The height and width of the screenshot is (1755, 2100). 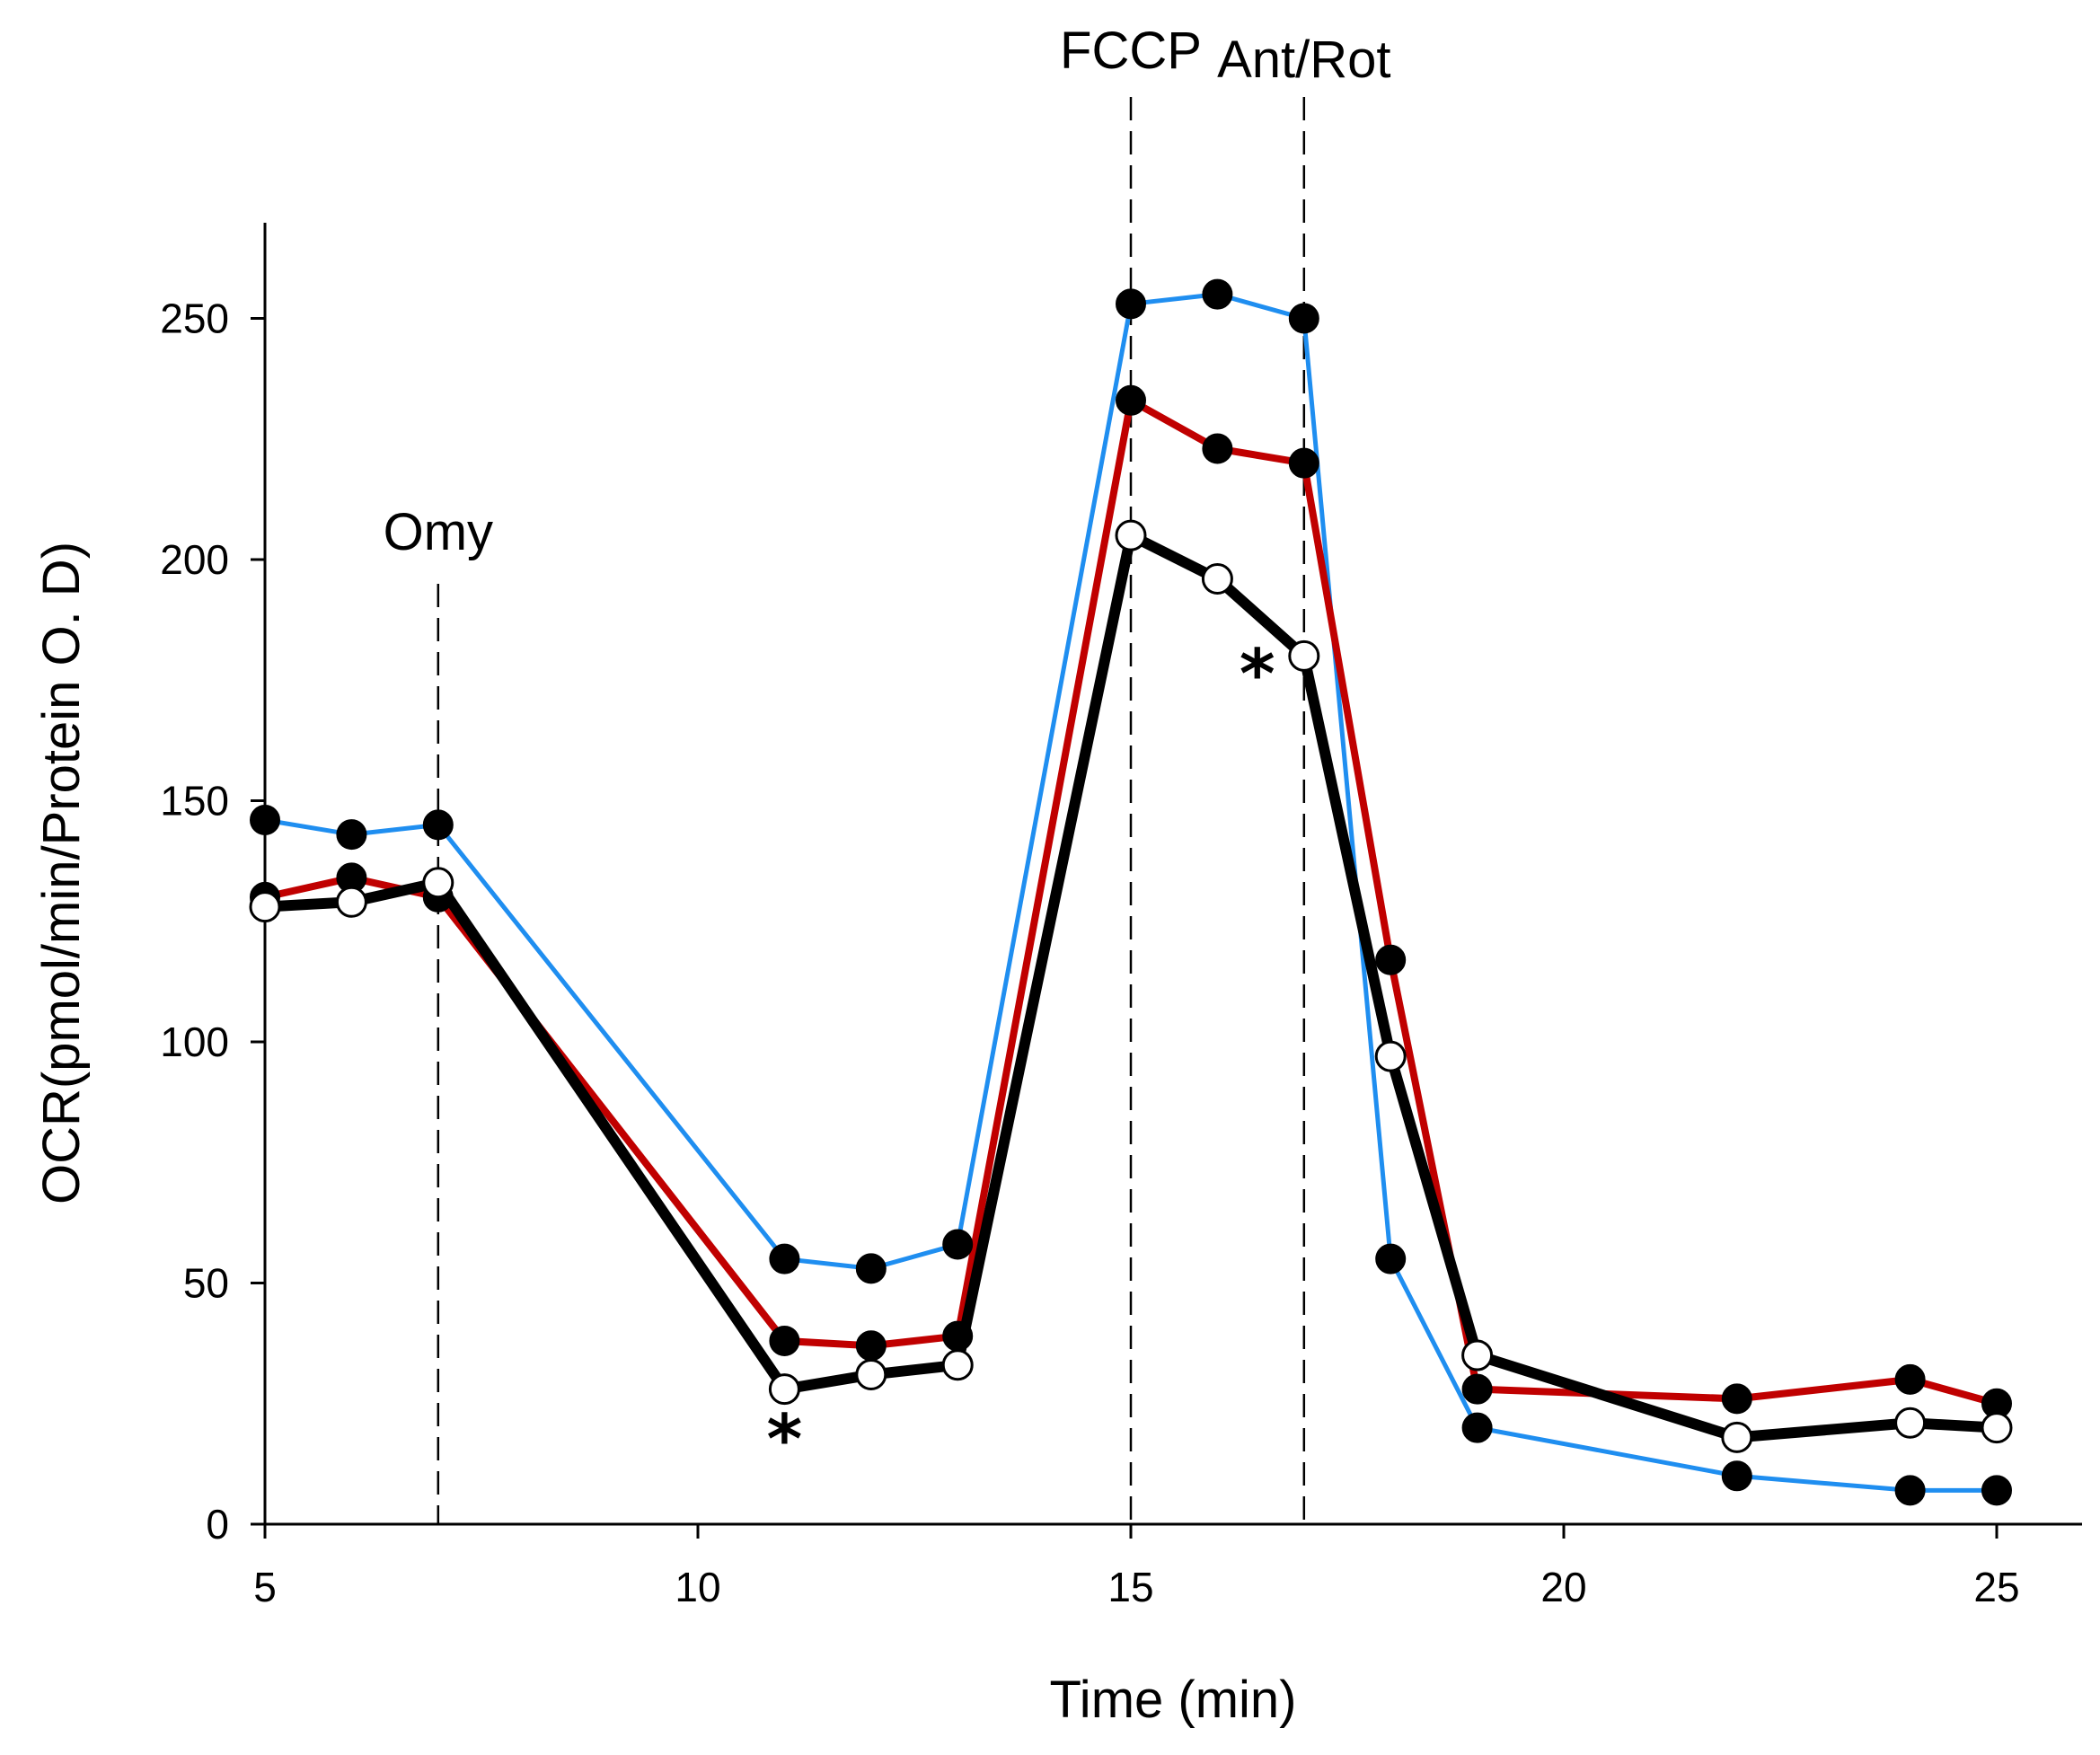 What do you see at coordinates (1303, 60) in the screenshot?
I see `annotation-label-antrot: Ant/Rot` at bounding box center [1303, 60].